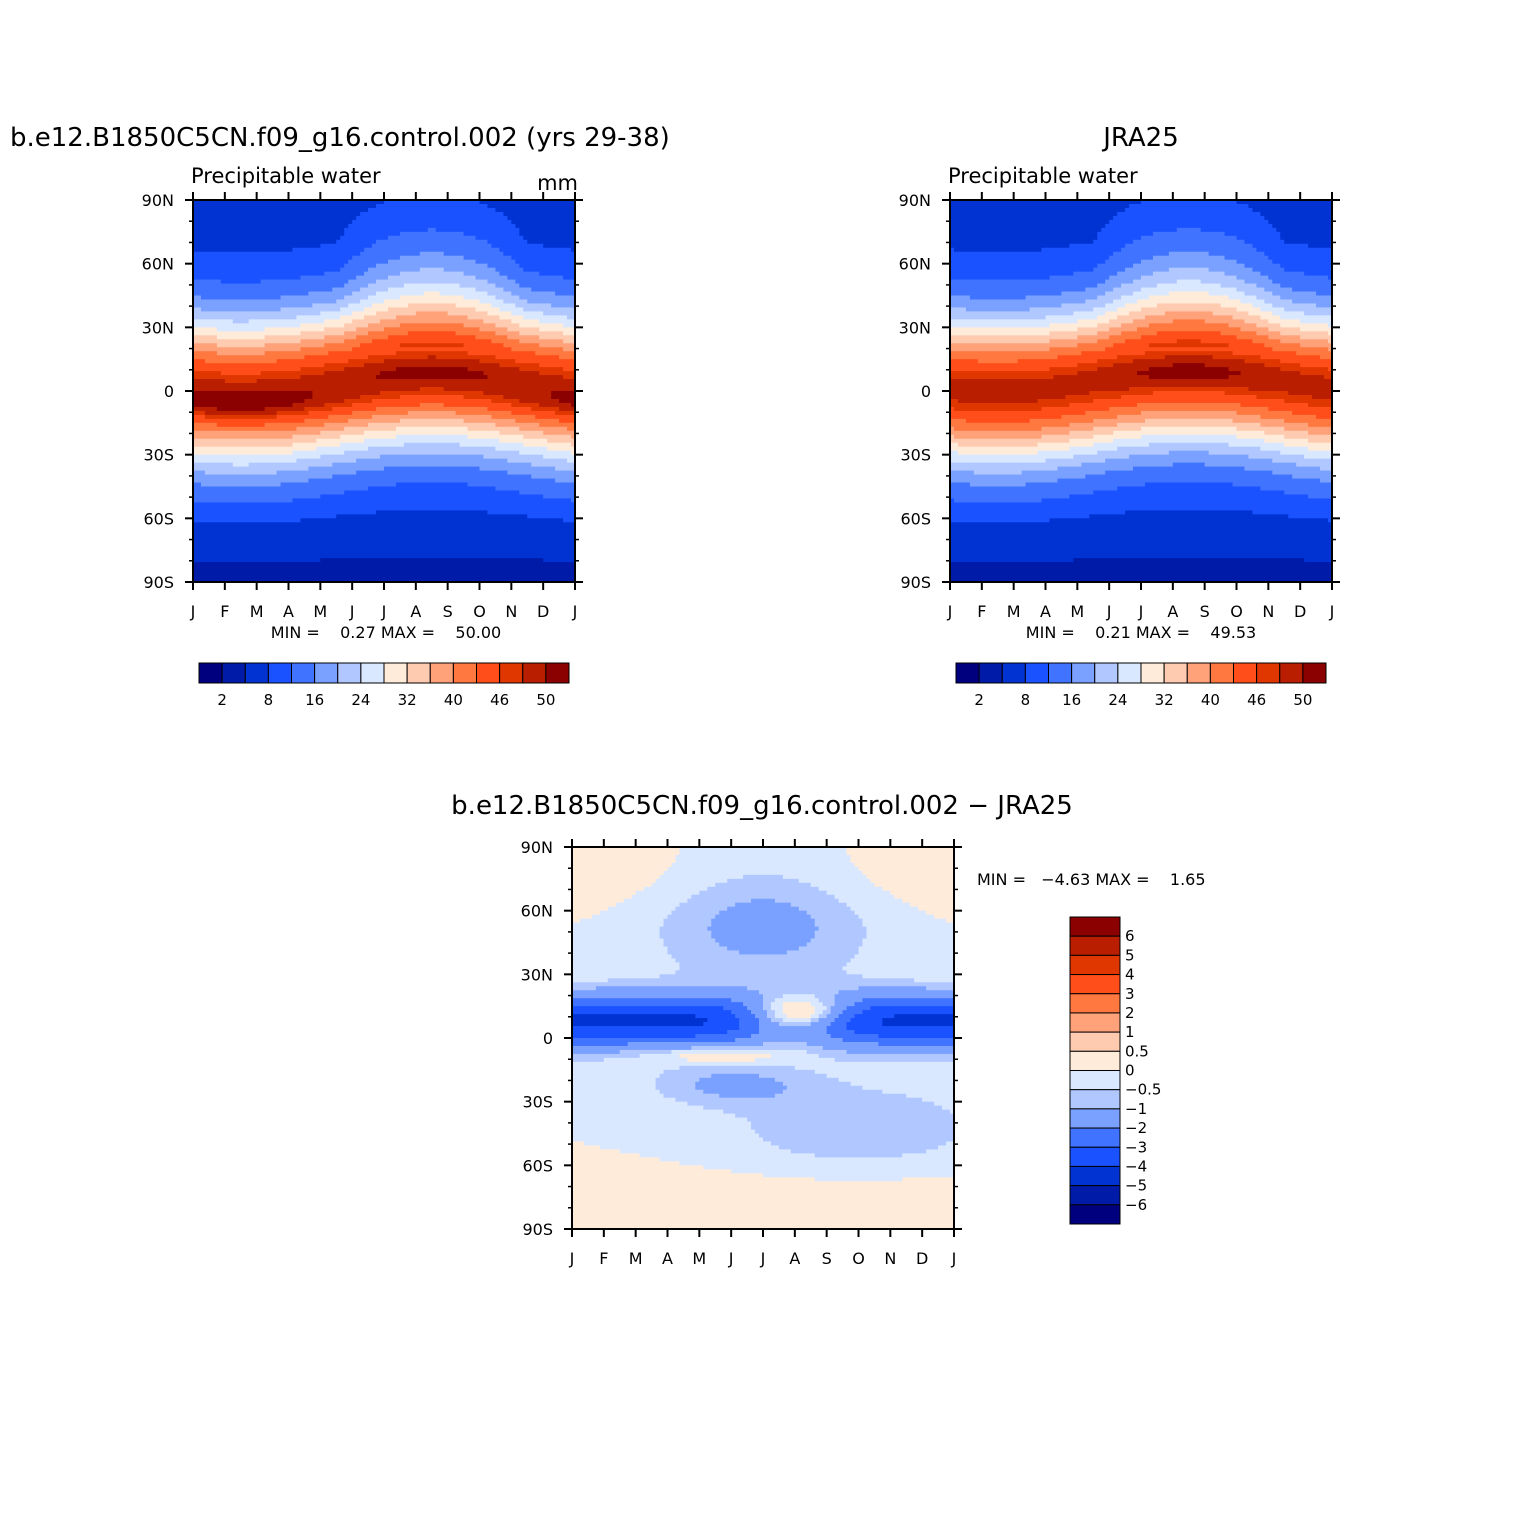  Describe the element at coordinates (858, 1258) in the screenshot. I see `x-tick-label: O` at that location.